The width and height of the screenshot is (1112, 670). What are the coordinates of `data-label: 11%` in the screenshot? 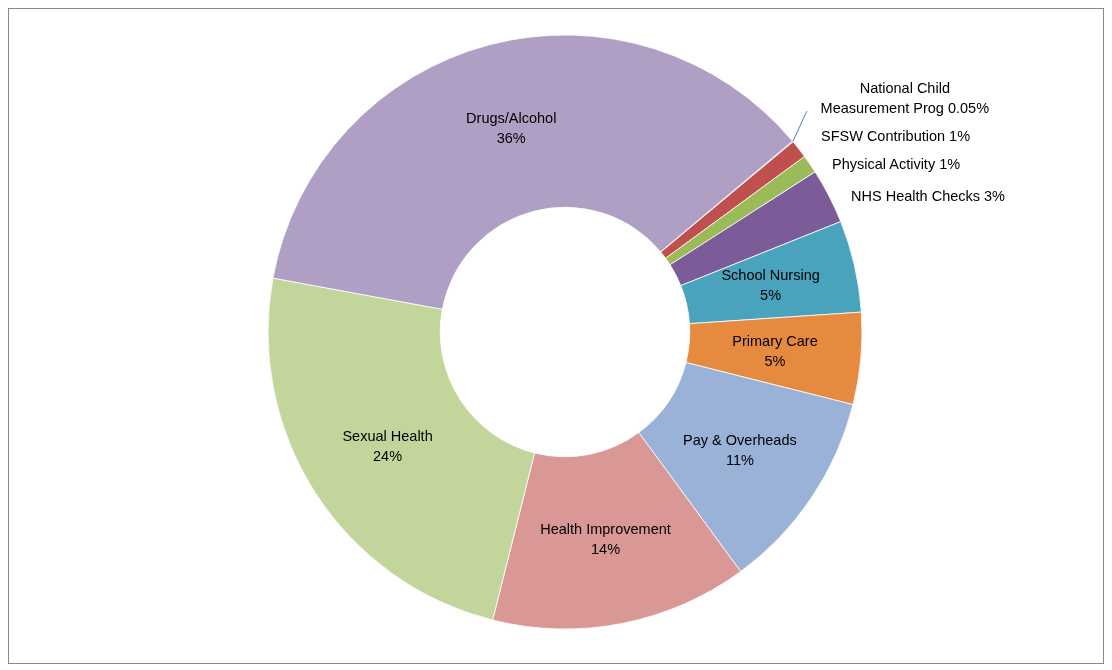 It's located at (740, 459).